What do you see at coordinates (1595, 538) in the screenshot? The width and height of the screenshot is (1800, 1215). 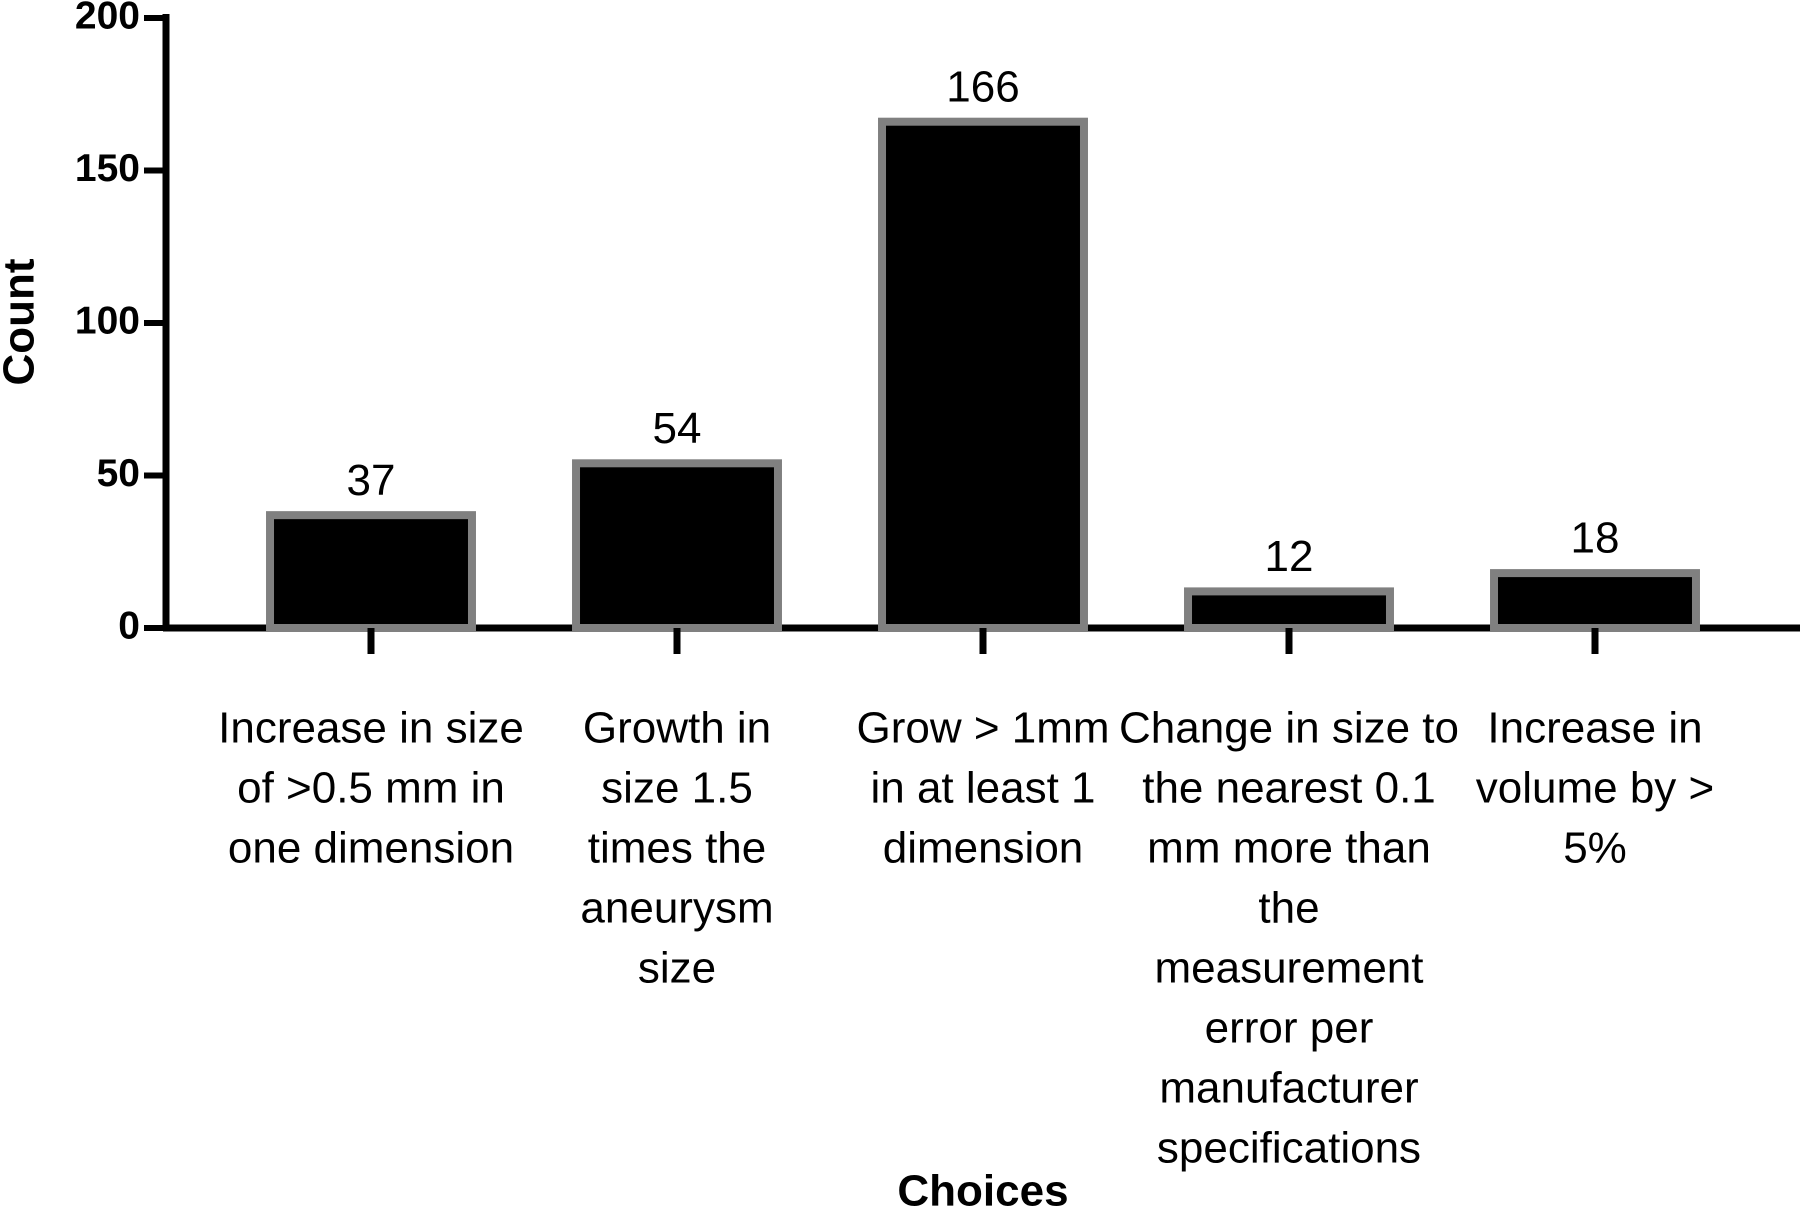 I see `value-label: 18` at bounding box center [1595, 538].